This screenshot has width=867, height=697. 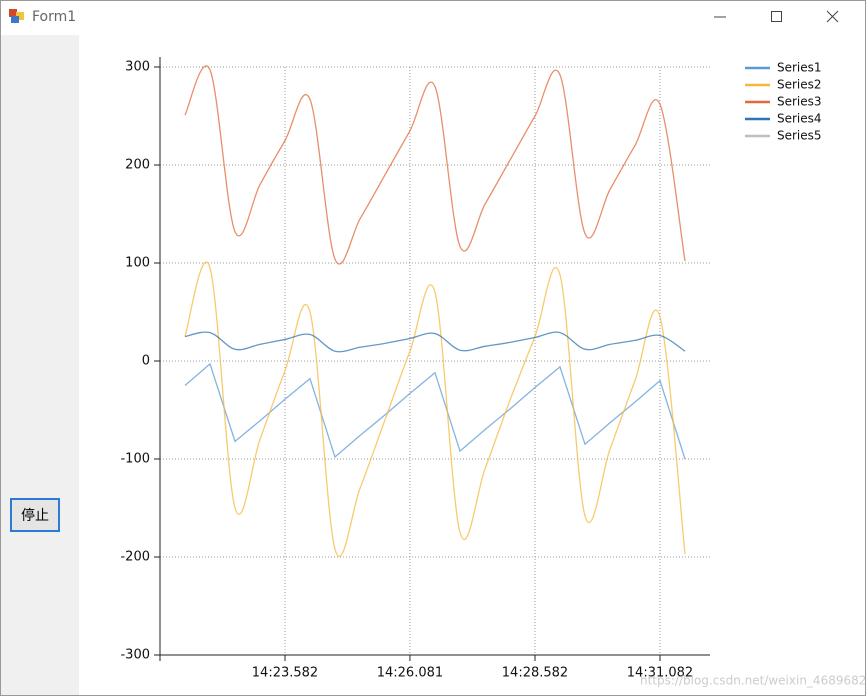 I want to click on y-tick-label: 0, so click(x=146, y=361).